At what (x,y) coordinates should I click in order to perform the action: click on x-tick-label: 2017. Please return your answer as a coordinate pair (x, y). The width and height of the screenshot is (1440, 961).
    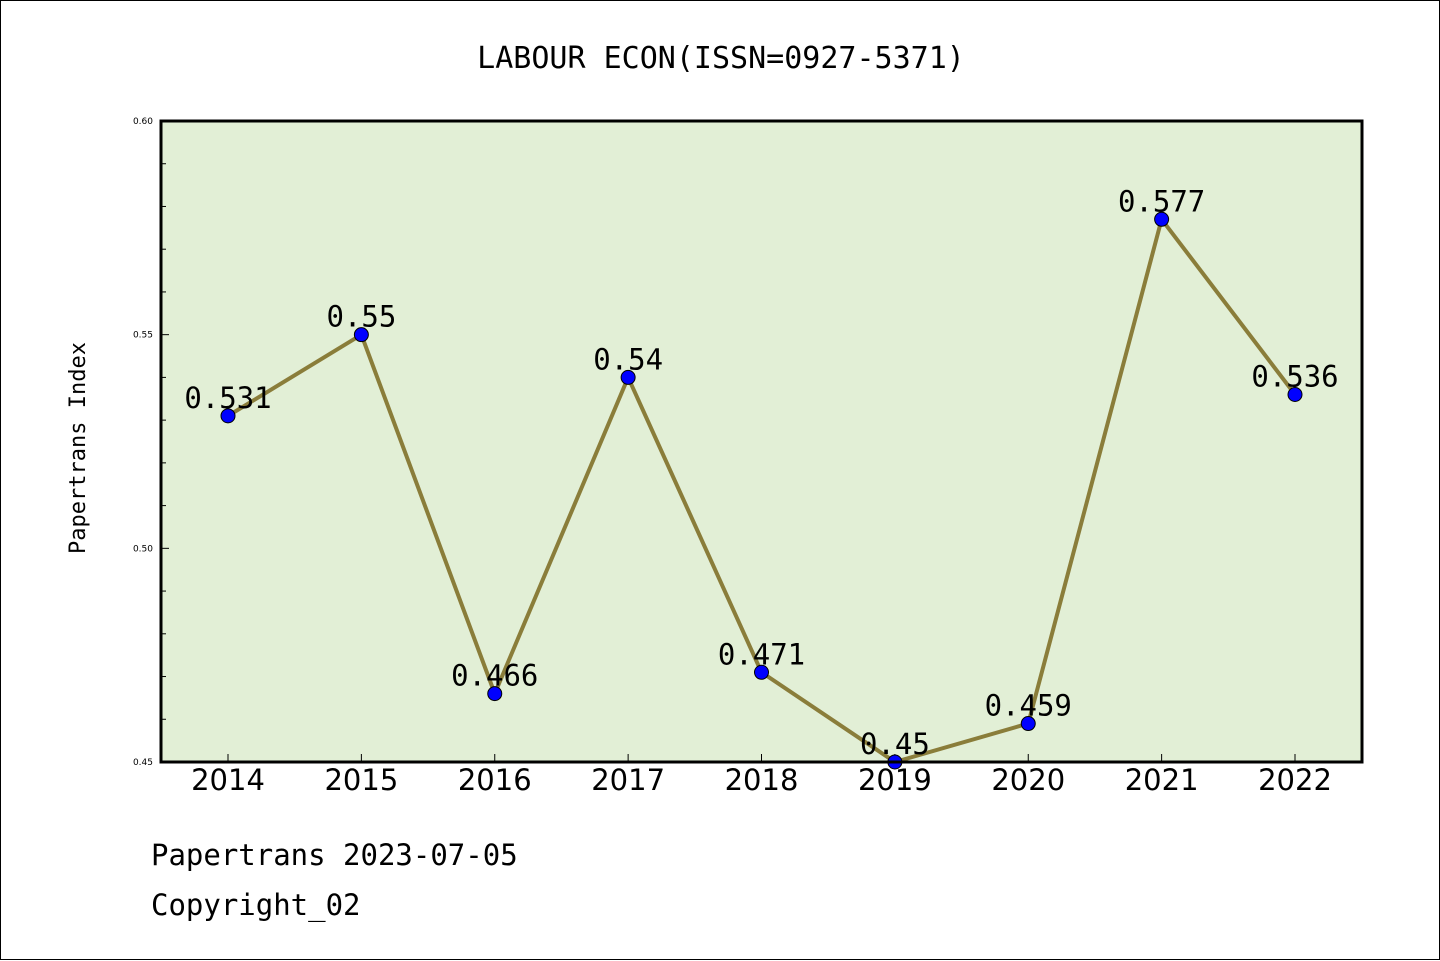
    Looking at the image, I should click on (628, 780).